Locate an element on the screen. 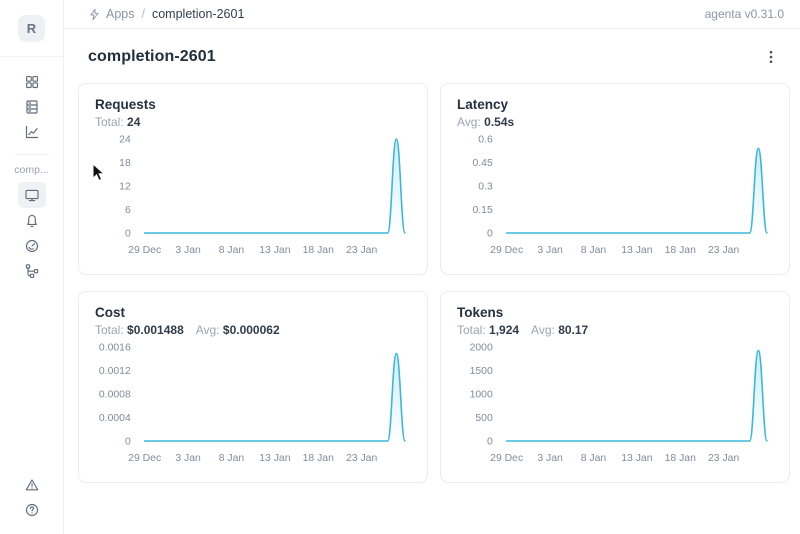  sidebar-header: R is located at coordinates (31, 28).